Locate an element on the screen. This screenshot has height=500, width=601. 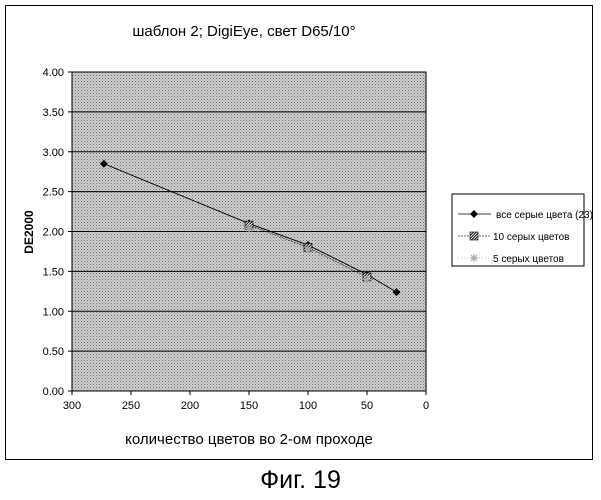
y-tick-label: 0.50 is located at coordinates (53, 352).